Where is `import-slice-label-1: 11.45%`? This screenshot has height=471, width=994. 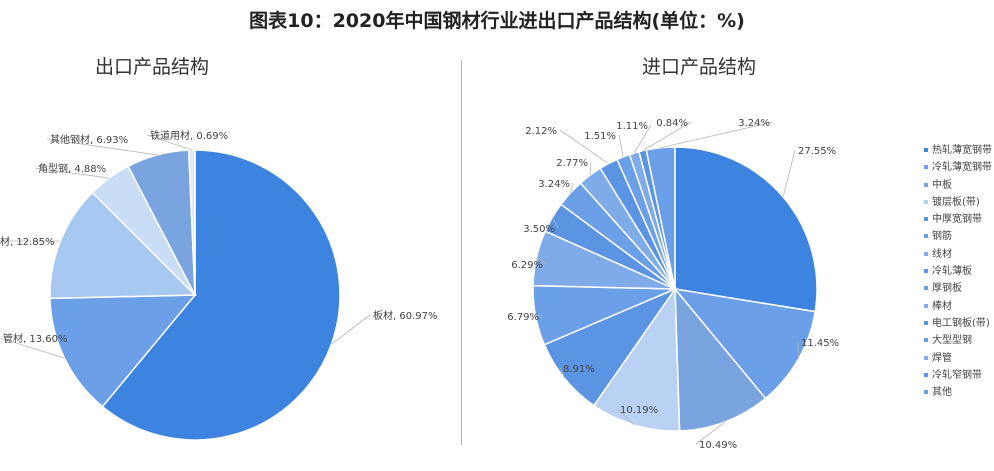 import-slice-label-1: 11.45% is located at coordinates (820, 343).